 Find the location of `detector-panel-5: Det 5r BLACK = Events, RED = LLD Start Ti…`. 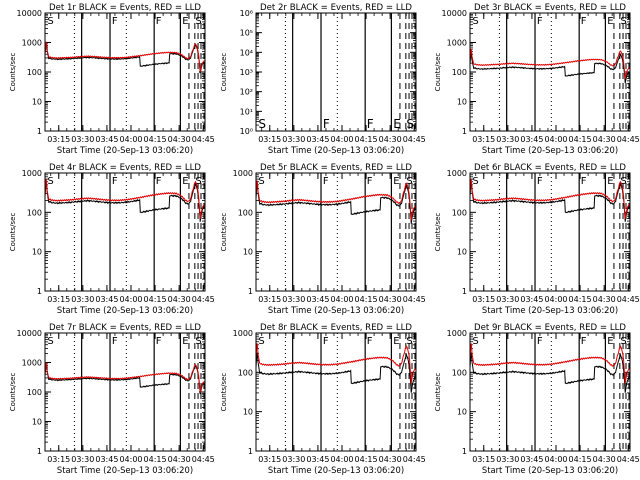

detector-panel-5: Det 5r BLACK = Events, RED = LLD Start Ti… is located at coordinates (323, 239).